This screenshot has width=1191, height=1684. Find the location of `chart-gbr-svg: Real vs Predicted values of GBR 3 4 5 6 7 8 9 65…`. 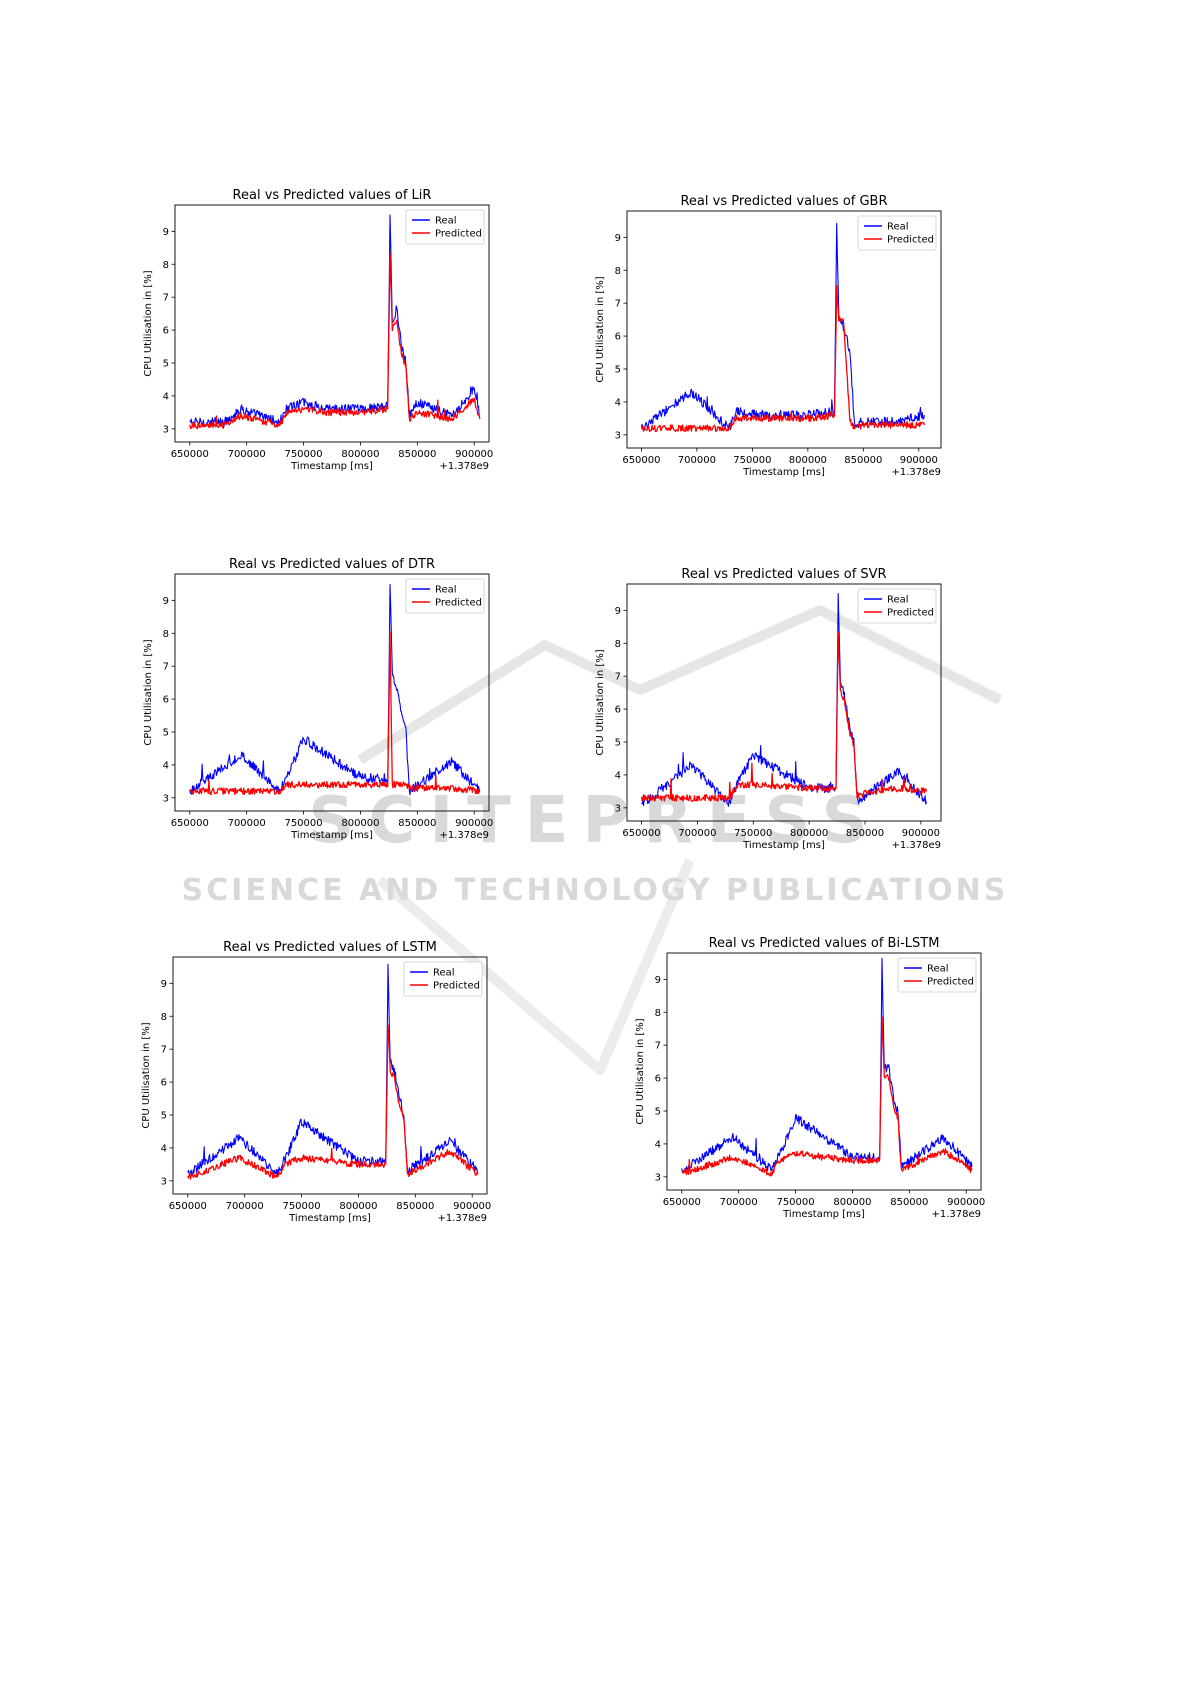

chart-gbr-svg: Real vs Predicted values of GBR 3 4 5 6 7 8 9 65… is located at coordinates (768, 336).